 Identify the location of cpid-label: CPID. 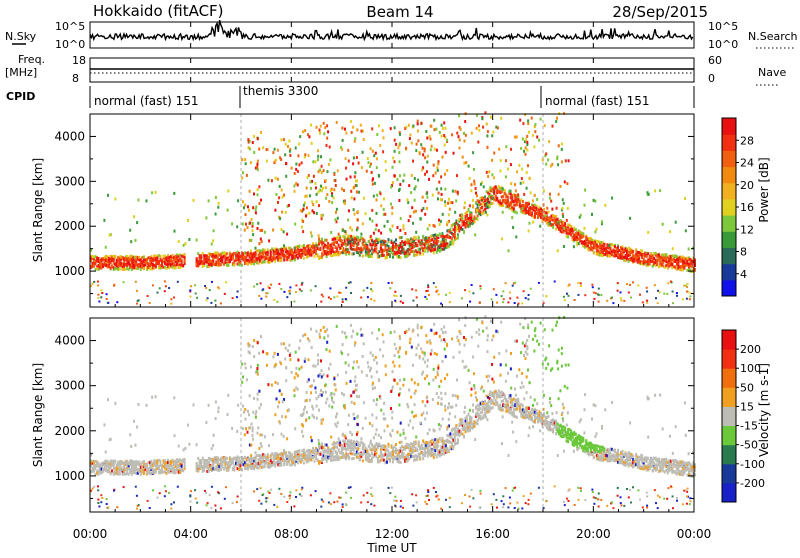
(20, 96).